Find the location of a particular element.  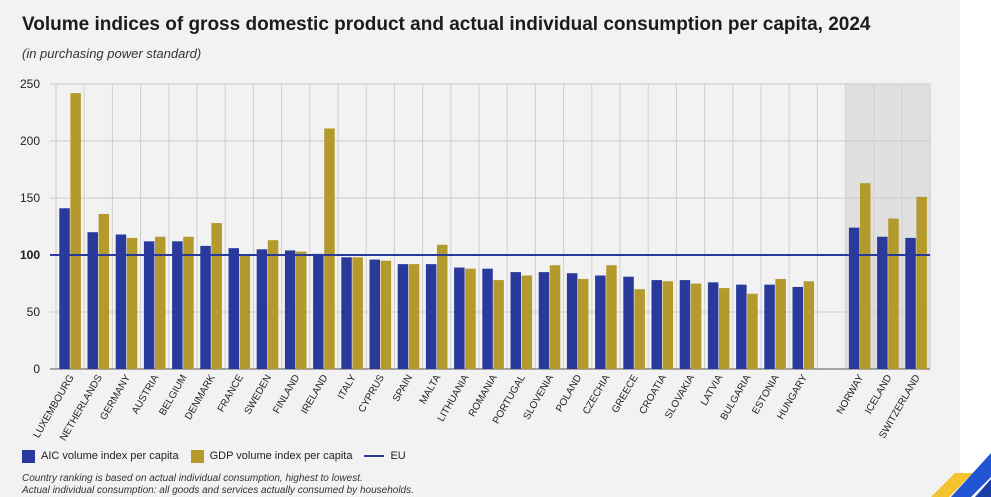

bar-gdp-denmark is located at coordinates (216, 296).